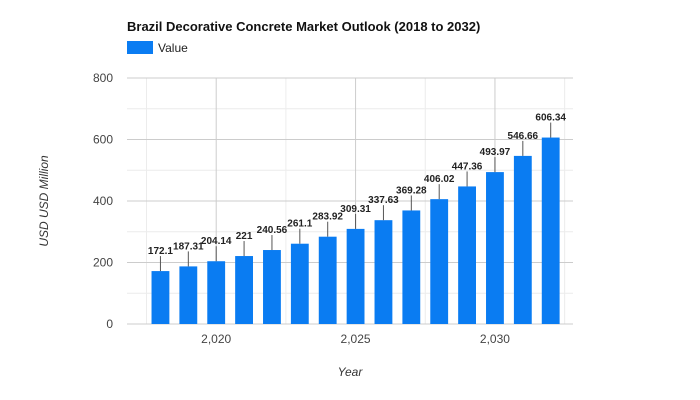 The height and width of the screenshot is (400, 700). I want to click on y-tick-label: 400, so click(103, 201).